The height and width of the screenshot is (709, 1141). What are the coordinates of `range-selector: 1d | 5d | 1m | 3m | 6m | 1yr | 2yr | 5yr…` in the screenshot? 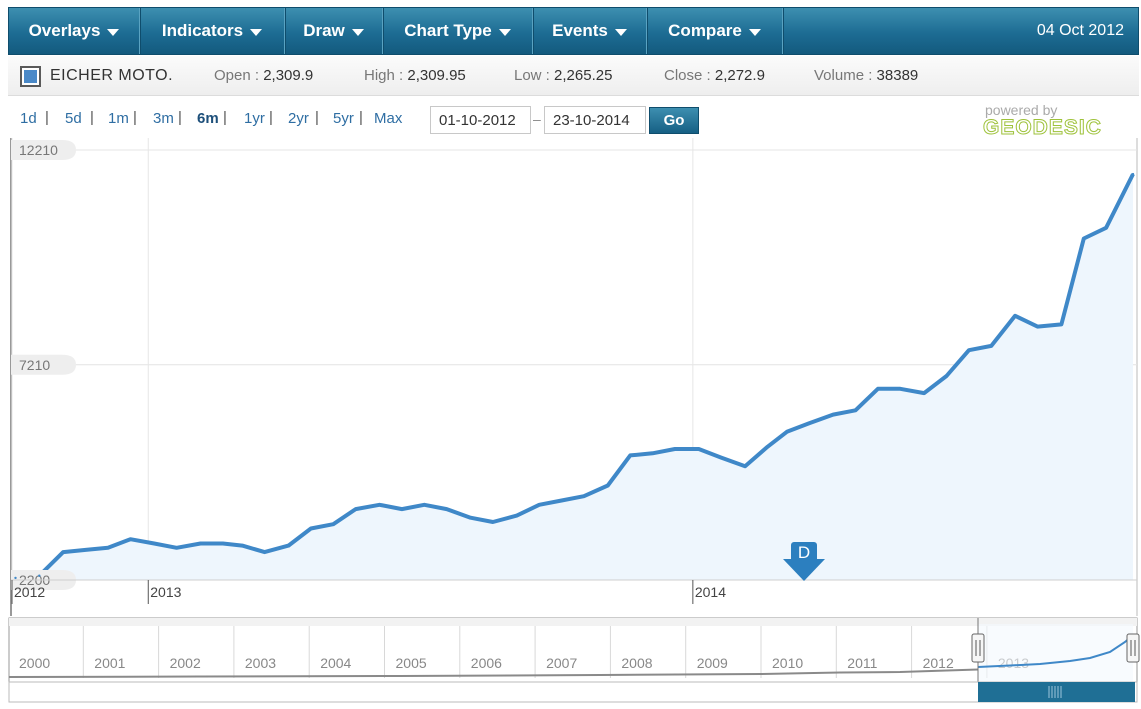 It's located at (573, 118).